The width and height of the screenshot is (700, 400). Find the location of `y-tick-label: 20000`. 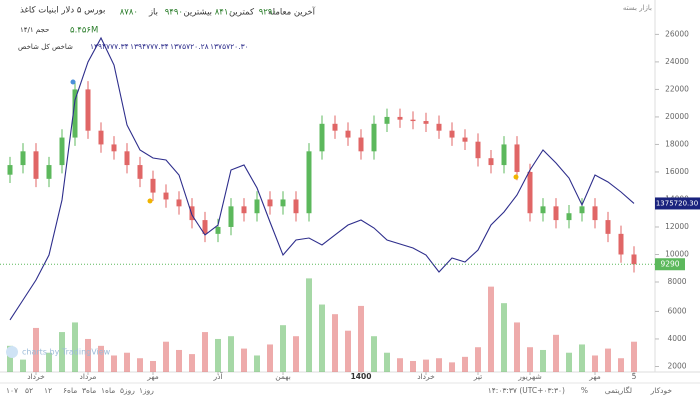

y-tick-label: 20000 is located at coordinates (677, 116).